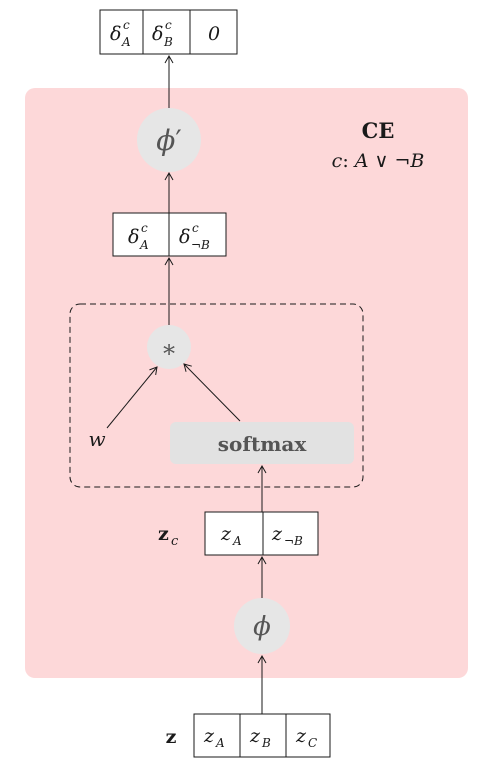 Image resolution: width=495 pixels, height=767 pixels. Describe the element at coordinates (378, 161) in the screenshot. I see `constraint-formula: c: A ∨ ¬B` at that location.